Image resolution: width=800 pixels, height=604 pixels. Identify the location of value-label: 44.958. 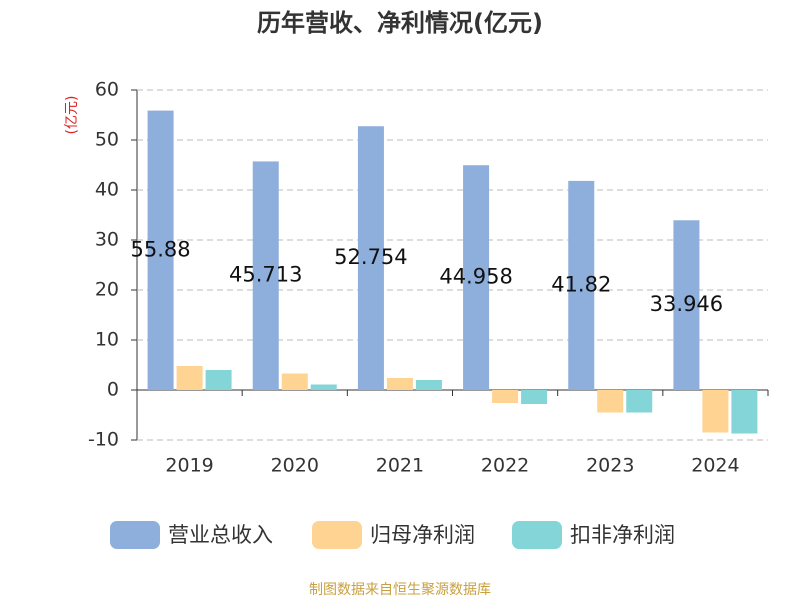
(475, 277).